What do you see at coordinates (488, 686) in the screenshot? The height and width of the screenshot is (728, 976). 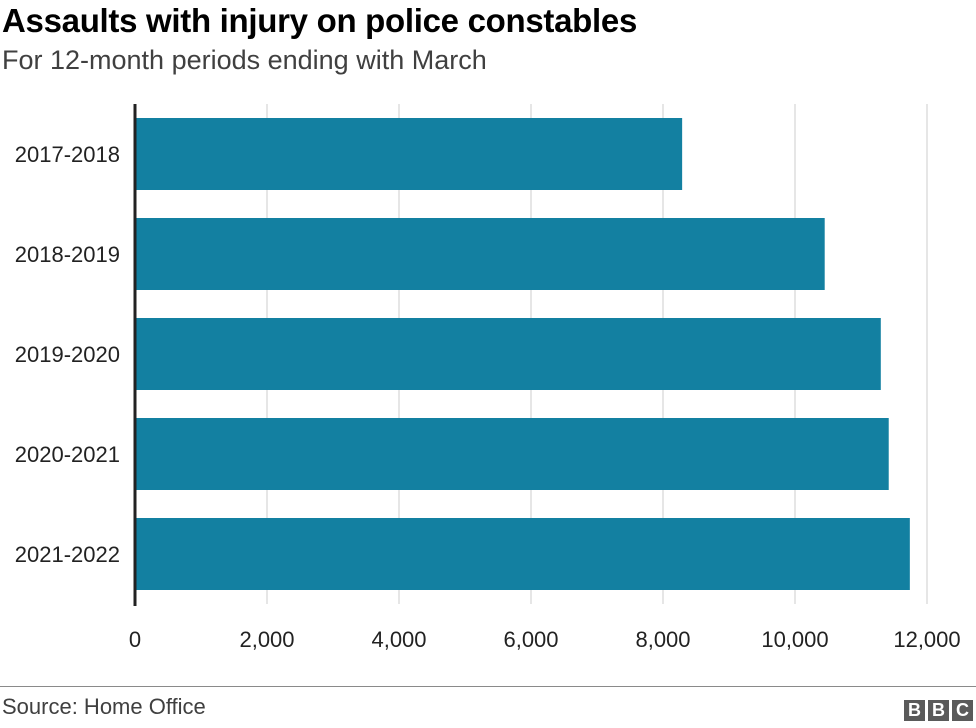 I see `footer-divider` at bounding box center [488, 686].